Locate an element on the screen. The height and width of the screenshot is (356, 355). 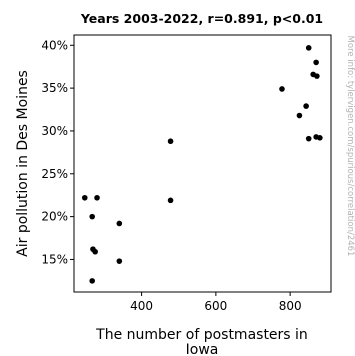
y-tick-label: 15% is located at coordinates (54, 259).